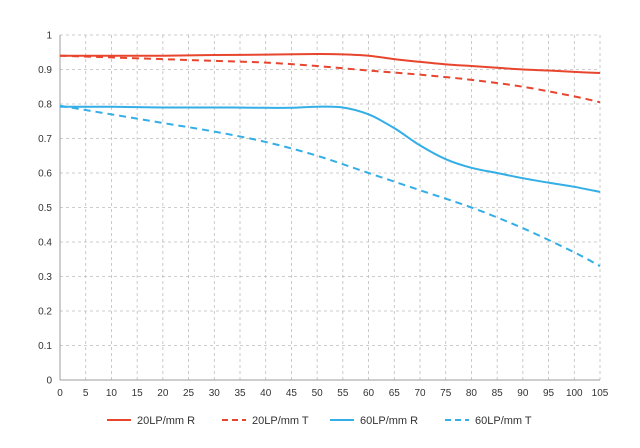 The width and height of the screenshot is (640, 448). I want to click on y-tick-label: 0.2, so click(45, 312).